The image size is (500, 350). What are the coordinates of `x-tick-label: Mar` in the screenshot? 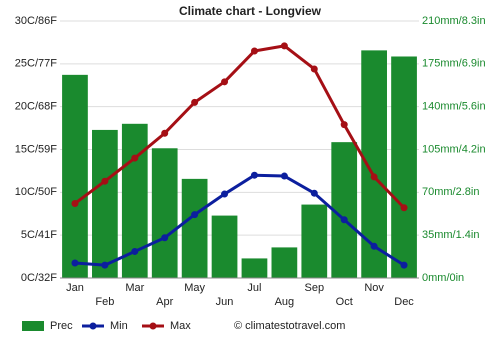 It's located at (134, 288).